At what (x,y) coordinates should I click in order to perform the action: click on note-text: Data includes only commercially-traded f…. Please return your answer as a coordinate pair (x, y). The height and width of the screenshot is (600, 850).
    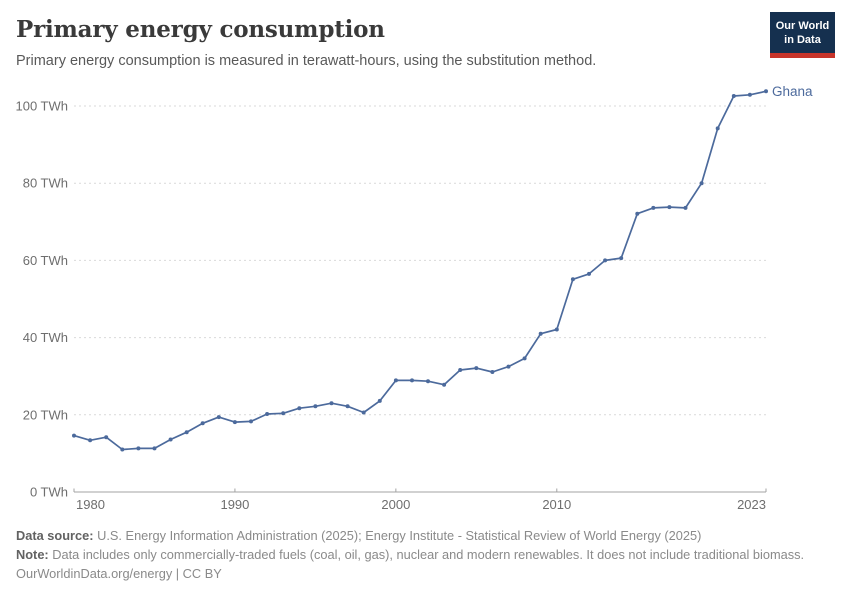
    Looking at the image, I should click on (426, 554).